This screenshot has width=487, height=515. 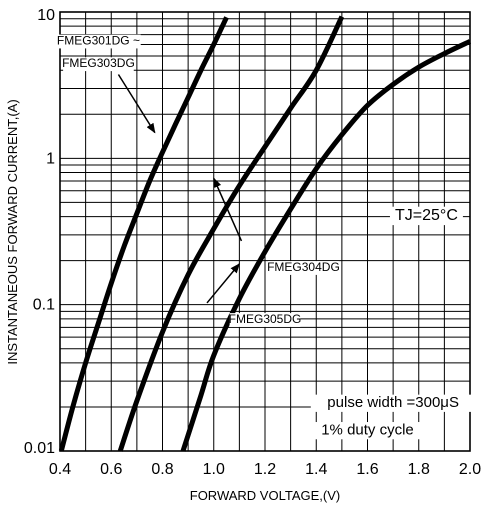 What do you see at coordinates (316, 469) in the screenshot?
I see `x-tick-label: 1.4` at bounding box center [316, 469].